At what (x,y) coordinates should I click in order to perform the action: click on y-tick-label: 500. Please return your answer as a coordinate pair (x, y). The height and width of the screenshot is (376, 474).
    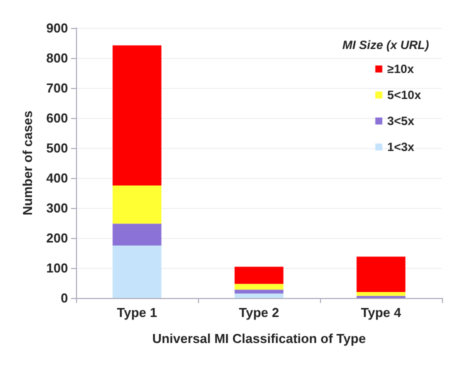
    Looking at the image, I should click on (57, 148).